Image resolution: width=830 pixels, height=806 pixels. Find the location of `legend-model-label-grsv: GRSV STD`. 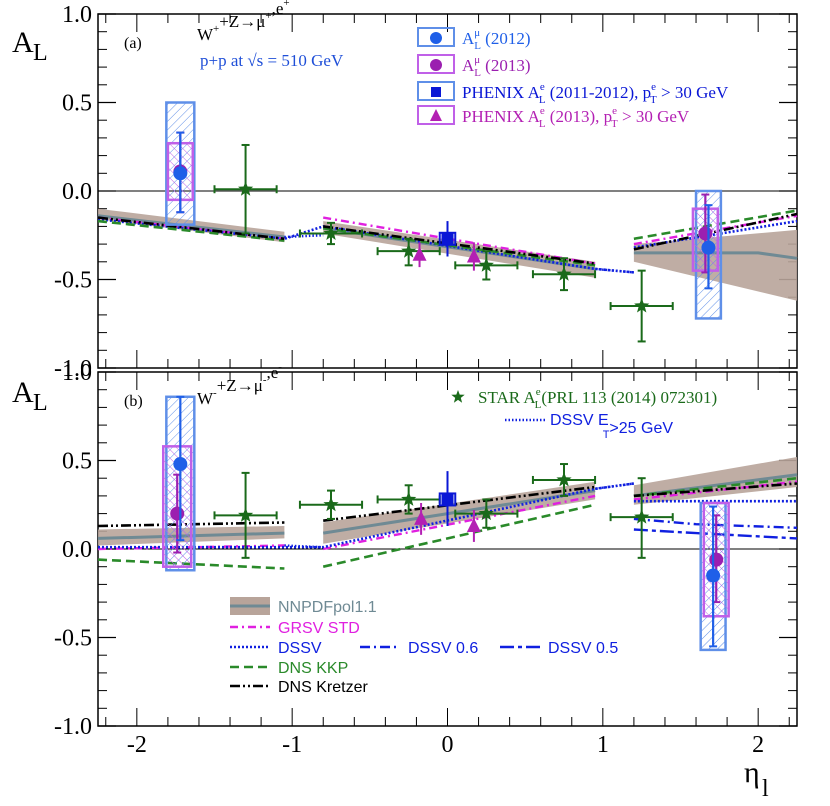

legend-model-label-grsv: GRSV STD is located at coordinates (319, 628).